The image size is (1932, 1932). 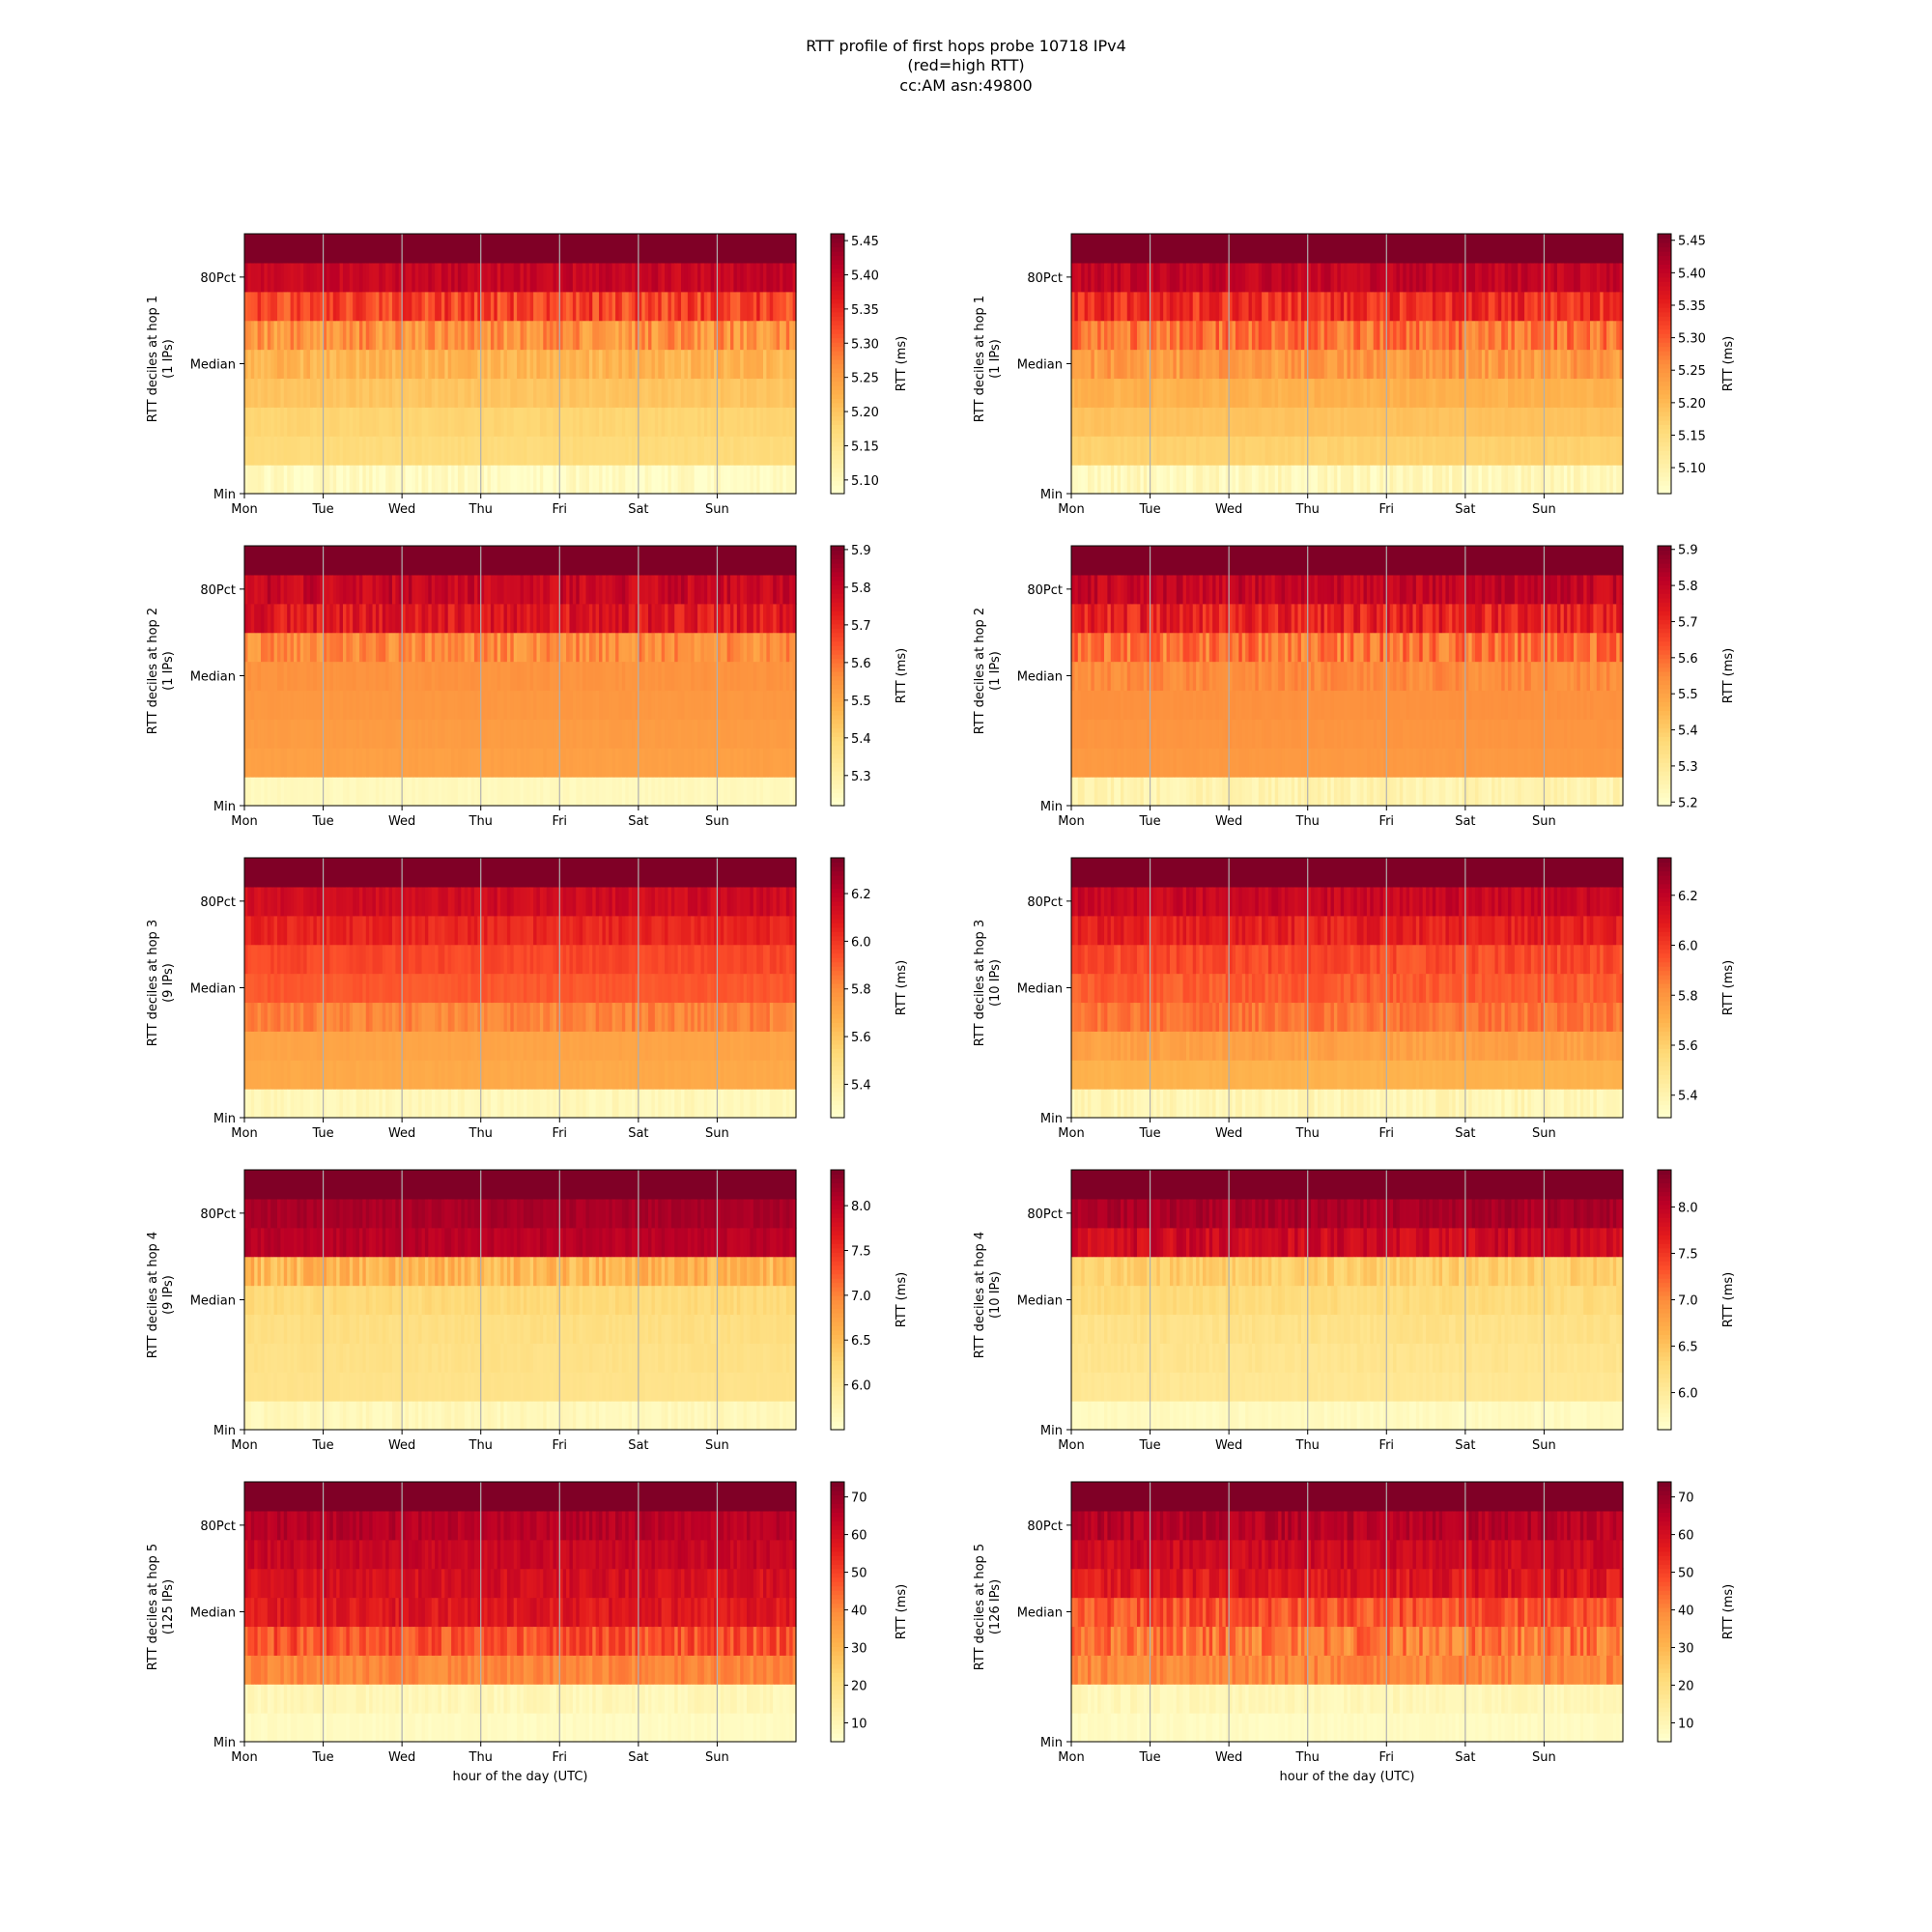 I want to click on x-tick-label: Wed, so click(x=1228, y=510).